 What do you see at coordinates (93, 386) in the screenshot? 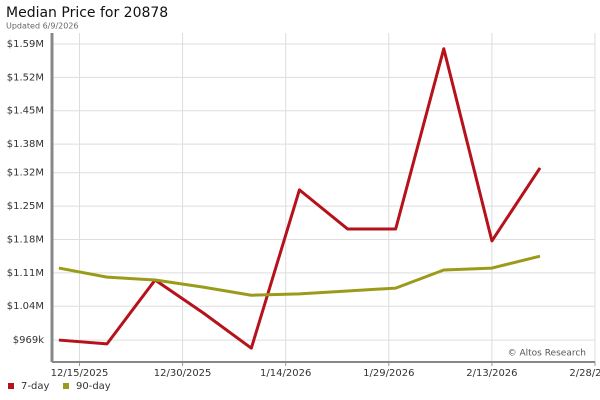
I see `legend-label: 90-day` at bounding box center [93, 386].